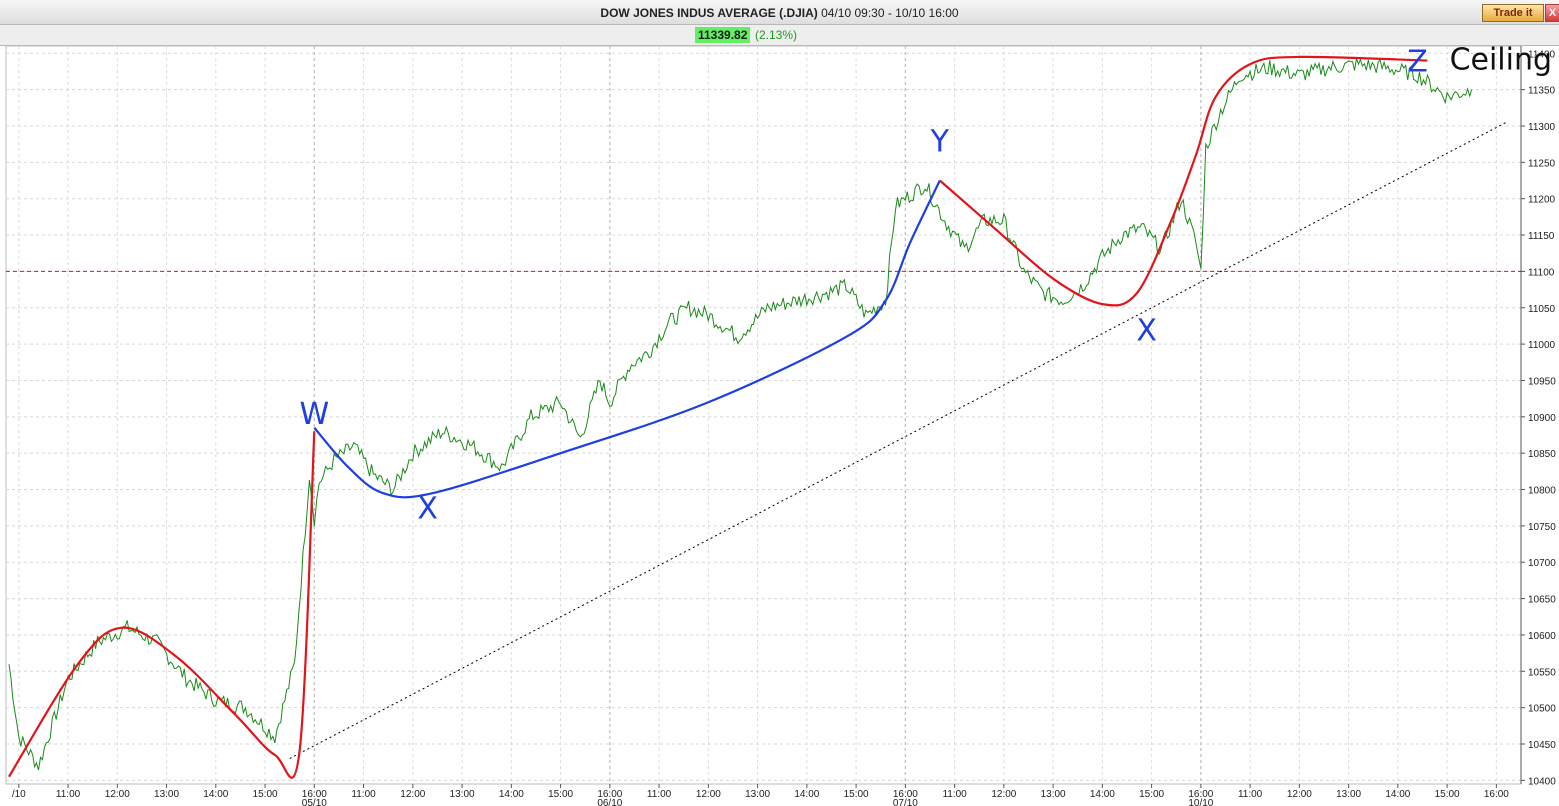  I want to click on y-tick-label: 11100, so click(1541, 272).